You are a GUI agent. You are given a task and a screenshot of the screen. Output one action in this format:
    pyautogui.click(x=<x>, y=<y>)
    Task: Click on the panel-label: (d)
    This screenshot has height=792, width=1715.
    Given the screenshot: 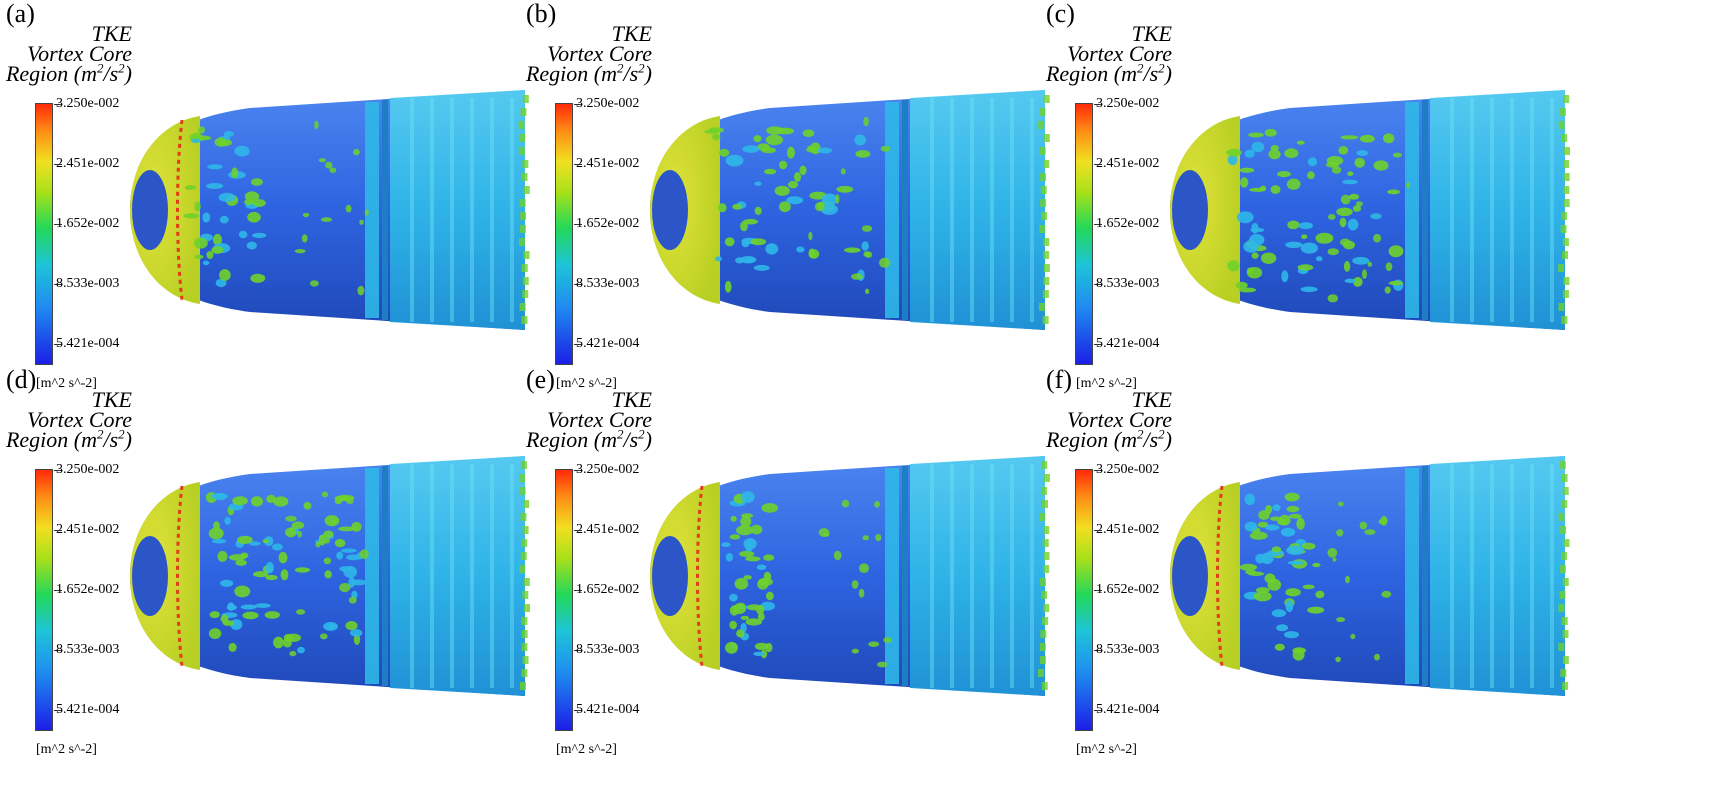 What is the action you would take?
    pyautogui.click(x=21, y=379)
    